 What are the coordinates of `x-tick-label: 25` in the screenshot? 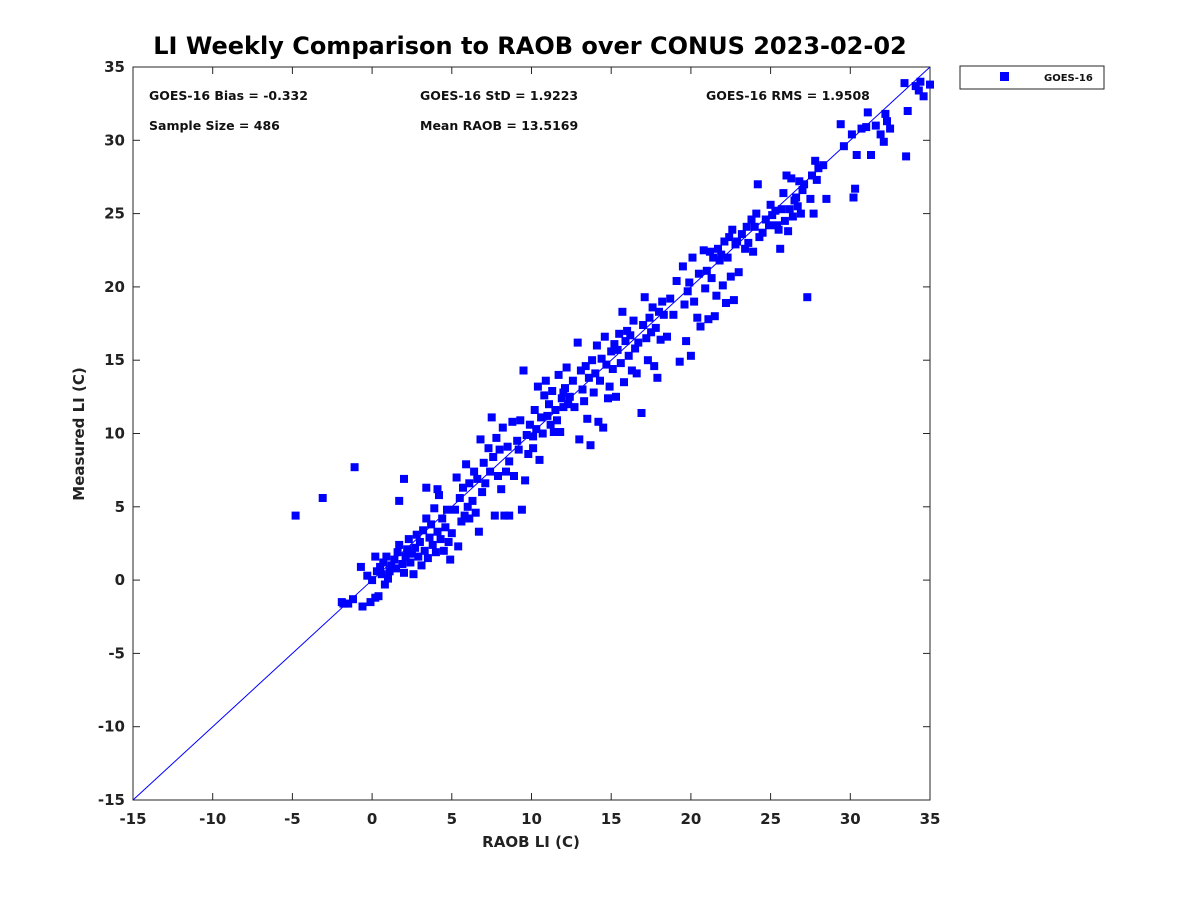 It's located at (770, 819).